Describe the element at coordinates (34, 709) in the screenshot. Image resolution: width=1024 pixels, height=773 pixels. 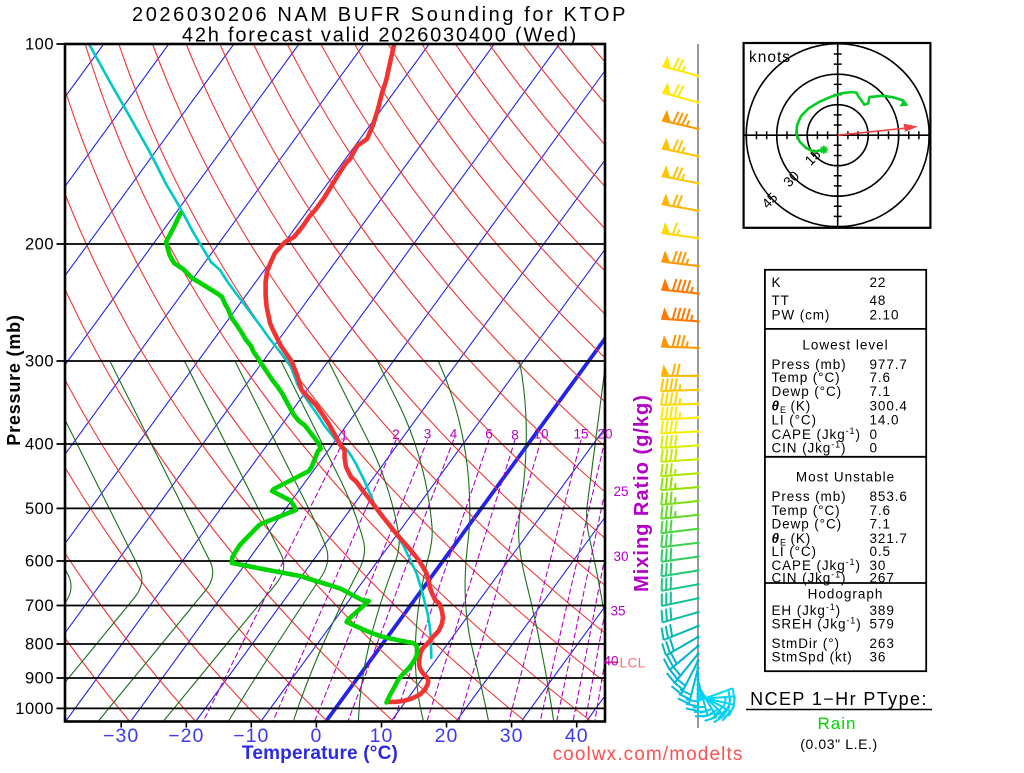
I see `svg-text: 1000` at that location.